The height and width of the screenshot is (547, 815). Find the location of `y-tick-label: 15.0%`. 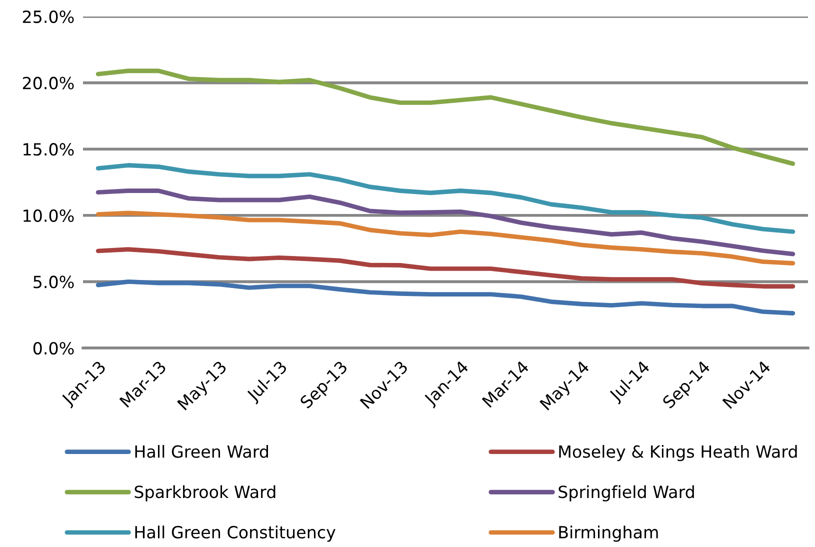

y-tick-label: 15.0% is located at coordinates (49, 149).